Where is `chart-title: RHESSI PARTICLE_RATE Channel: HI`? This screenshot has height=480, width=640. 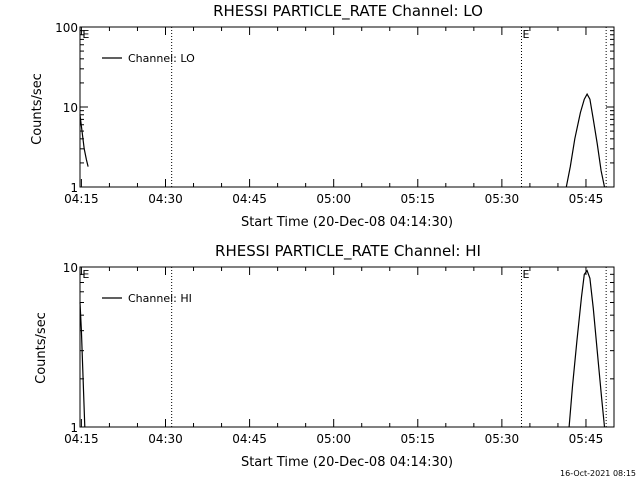 chart-title: RHESSI PARTICLE_RATE Channel: HI is located at coordinates (348, 251).